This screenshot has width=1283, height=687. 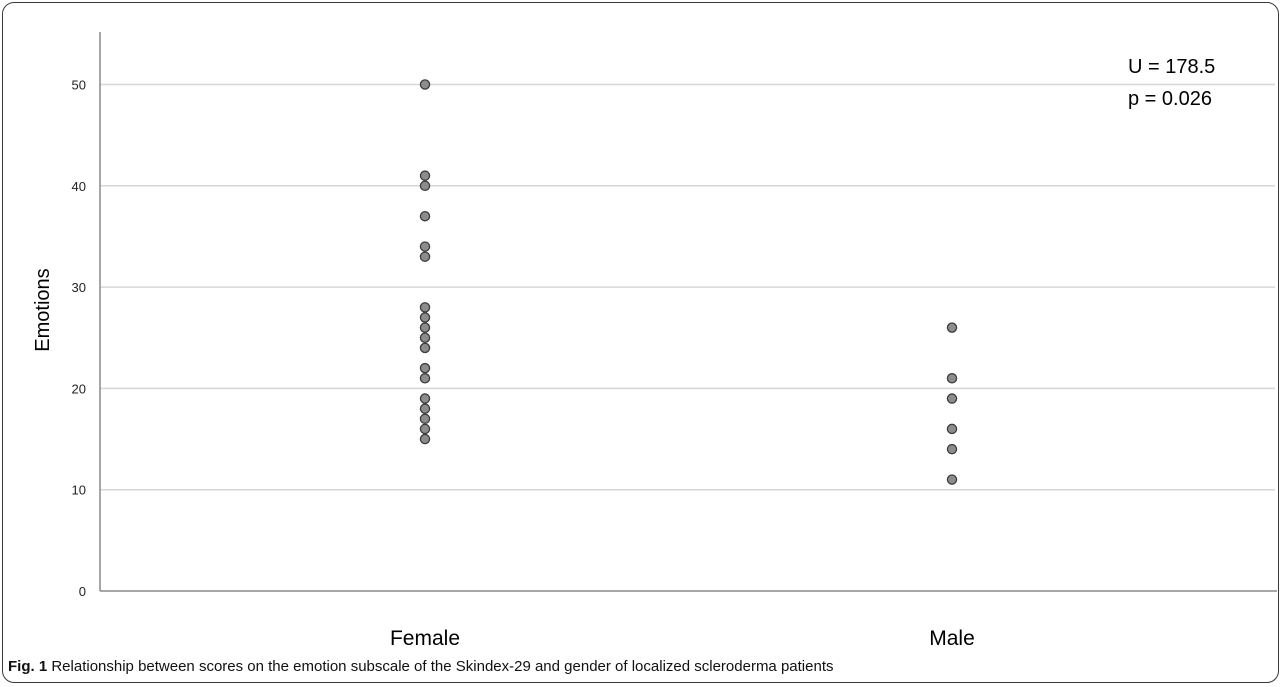 What do you see at coordinates (79, 339) in the screenshot?
I see `y-tick-labels: 0 10 20 30 40 50` at bounding box center [79, 339].